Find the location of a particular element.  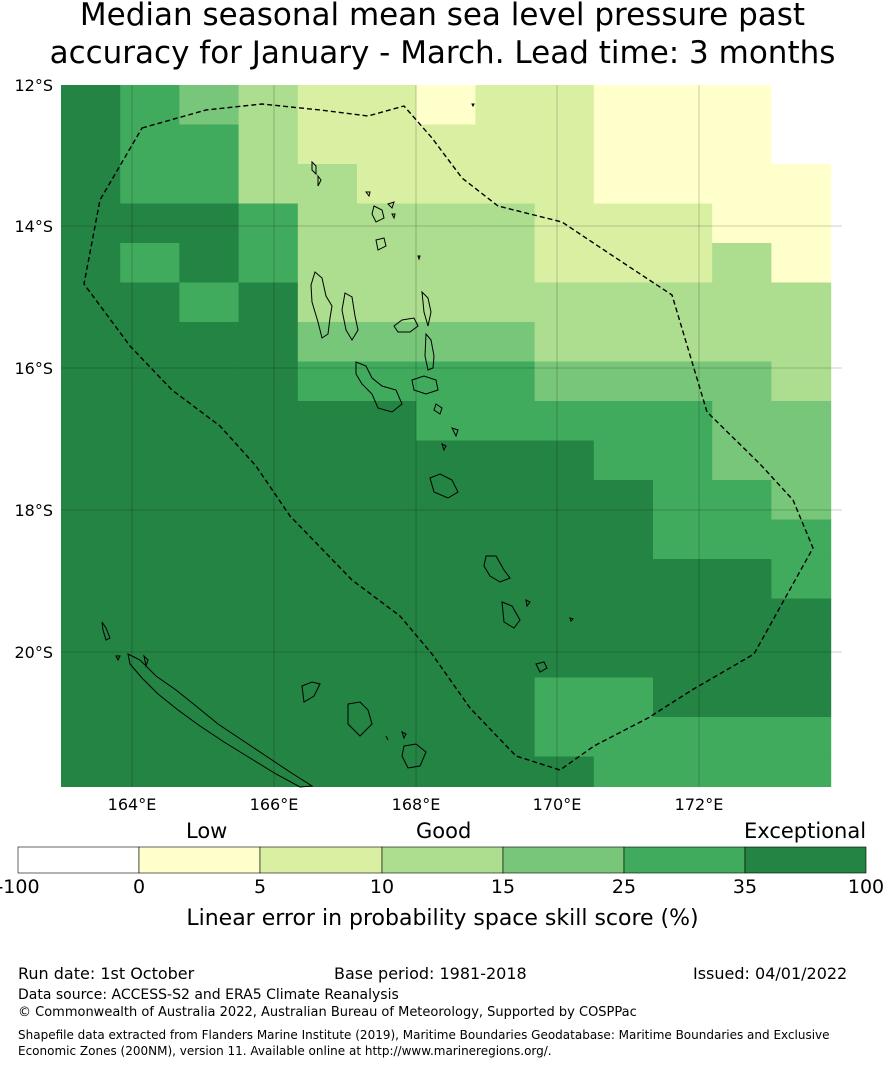

colorbar-tick-25: 25 is located at coordinates (624, 887).